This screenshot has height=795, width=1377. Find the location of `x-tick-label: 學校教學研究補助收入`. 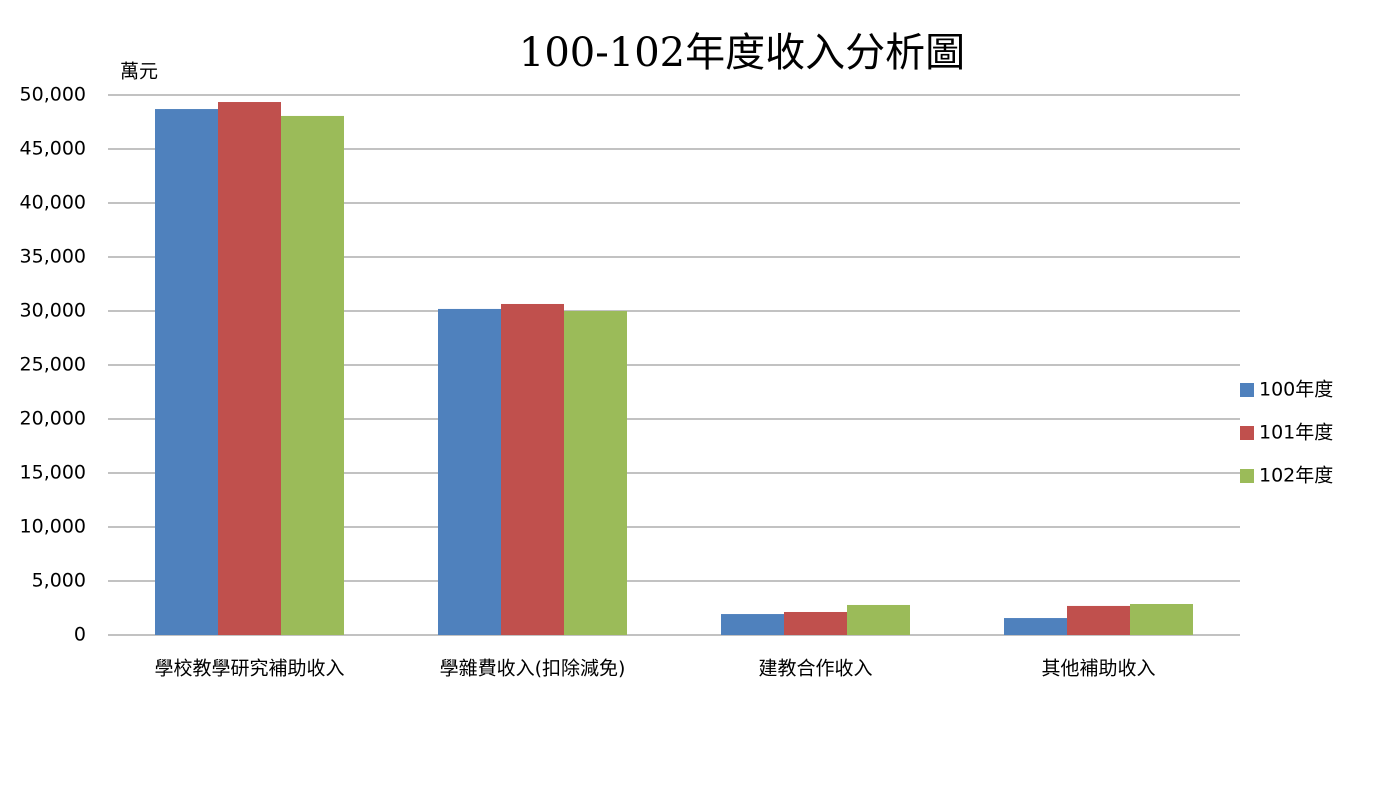

x-tick-label: 學校教學研究補助收入 is located at coordinates (249, 669).